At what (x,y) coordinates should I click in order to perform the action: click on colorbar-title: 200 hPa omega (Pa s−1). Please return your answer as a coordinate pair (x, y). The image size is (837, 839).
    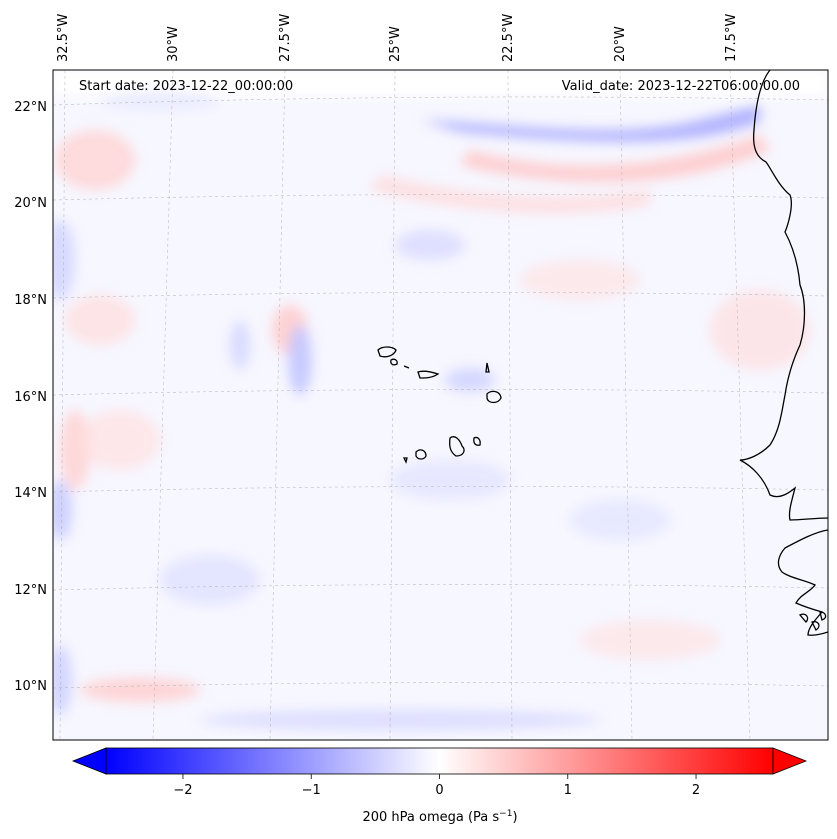
    Looking at the image, I should click on (439, 817).